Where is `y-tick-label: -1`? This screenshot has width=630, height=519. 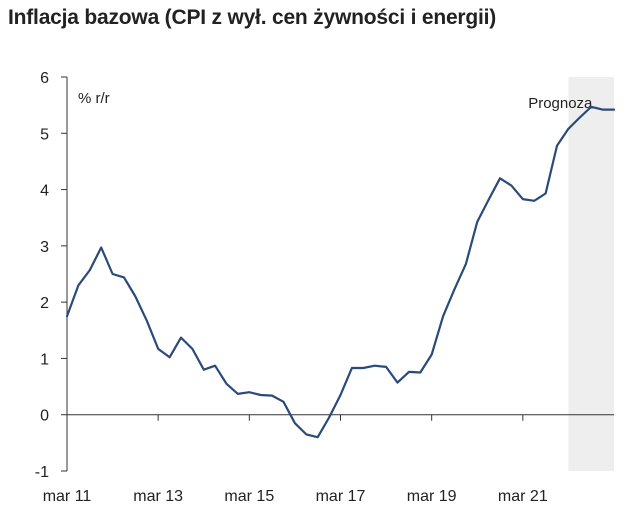
y-tick-label: -1 is located at coordinates (42, 472).